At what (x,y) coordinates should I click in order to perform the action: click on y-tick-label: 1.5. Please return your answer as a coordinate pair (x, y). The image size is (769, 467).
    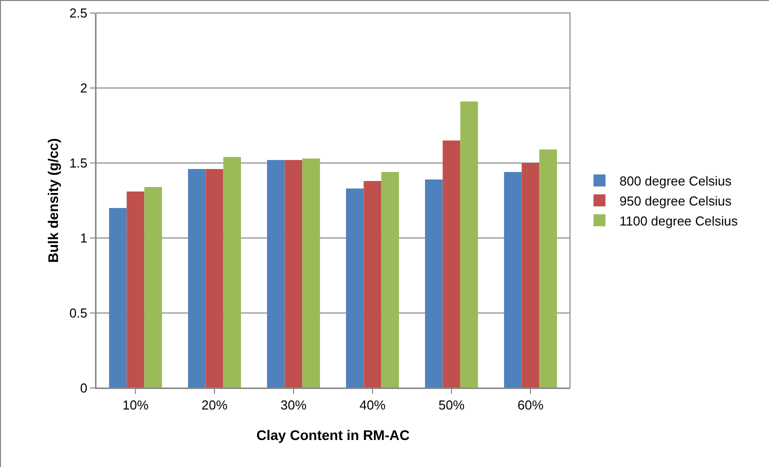
    Looking at the image, I should click on (78, 163).